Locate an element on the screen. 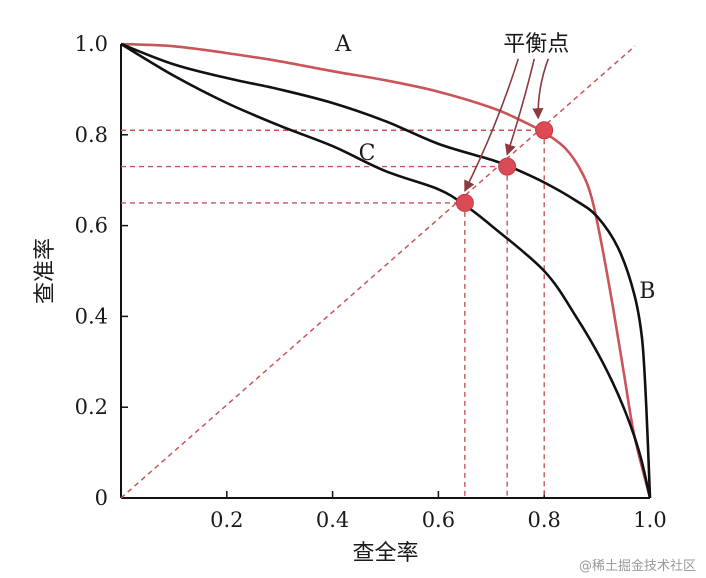 The width and height of the screenshot is (706, 578). y-tick-label: 0.4 is located at coordinates (91, 316).